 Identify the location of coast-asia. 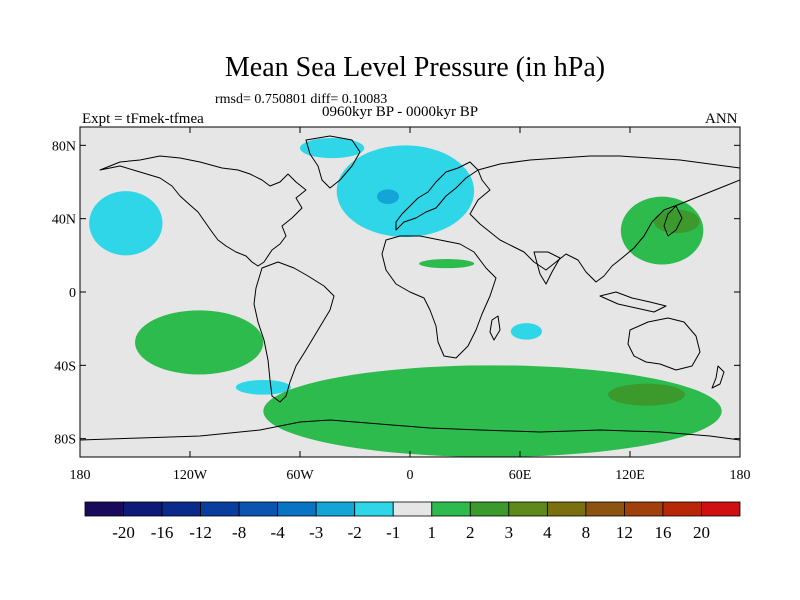
(604, 219).